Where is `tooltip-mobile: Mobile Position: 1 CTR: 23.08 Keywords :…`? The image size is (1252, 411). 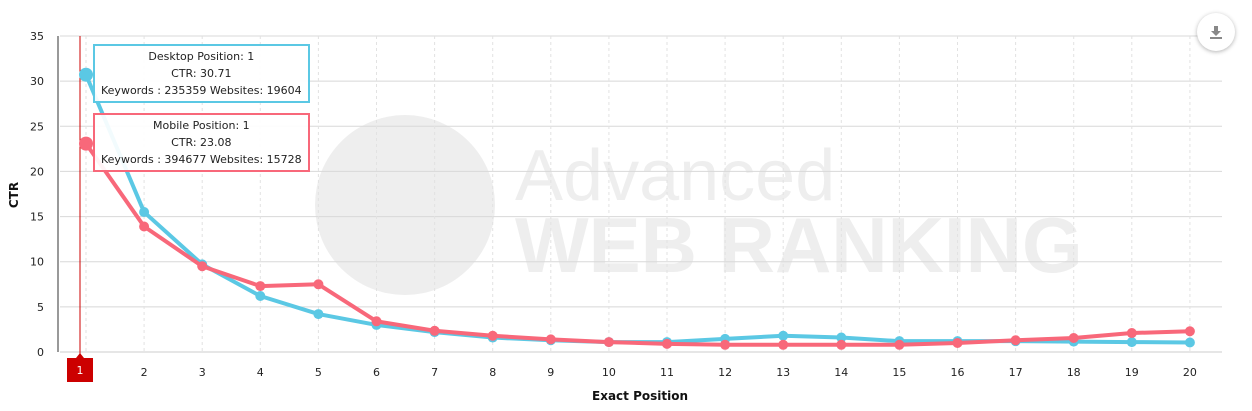
tooltip-mobile: Mobile Position: 1 CTR: 23.08 Keywords :… is located at coordinates (201, 142).